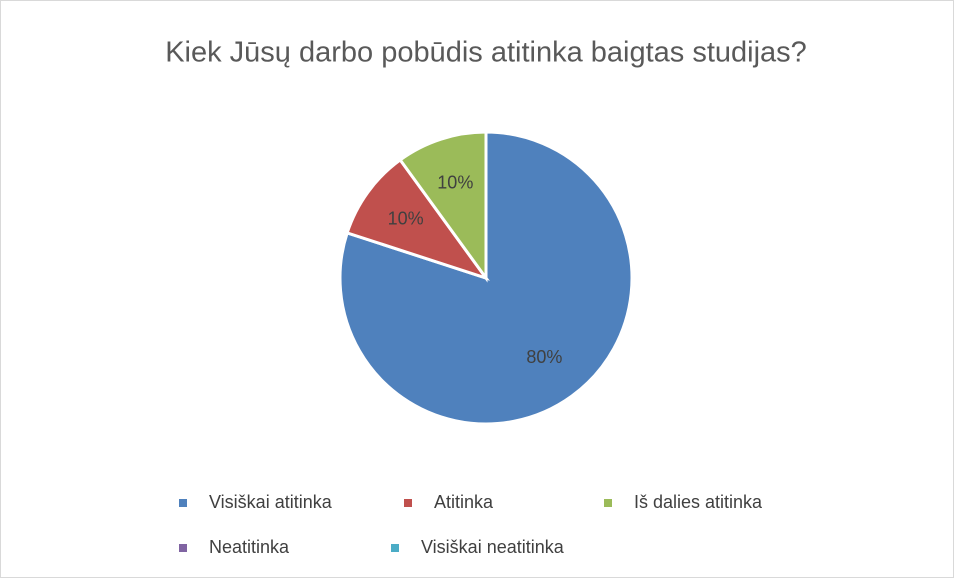 The width and height of the screenshot is (955, 578). I want to click on legend-label: Iš dalies atitinka, so click(698, 502).